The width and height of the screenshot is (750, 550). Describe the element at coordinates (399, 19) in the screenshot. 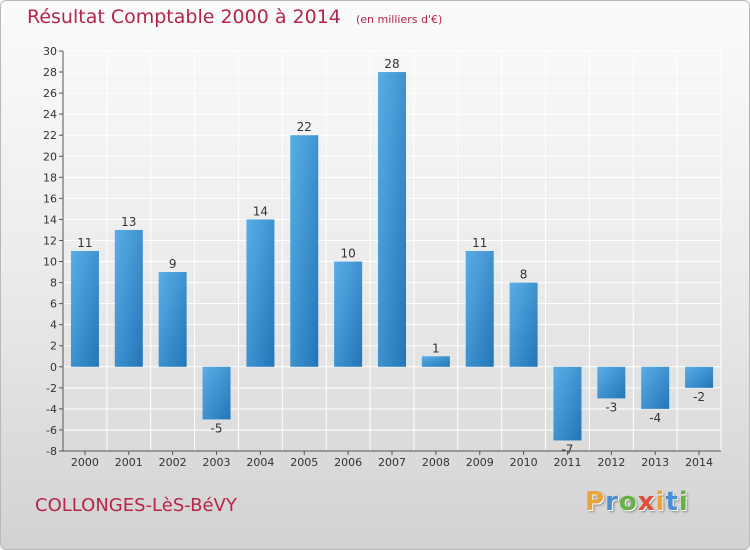

I see `chart-unit: (en milliers d'€)` at that location.